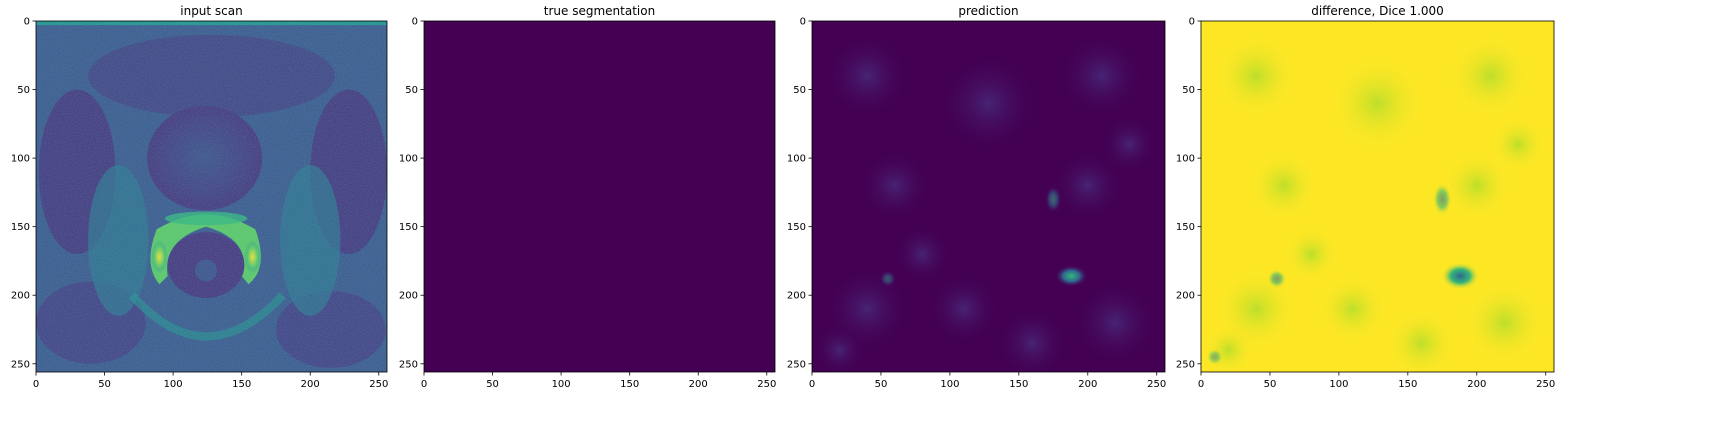  Describe the element at coordinates (988, 11) in the screenshot. I see `panel-title: prediction` at that location.